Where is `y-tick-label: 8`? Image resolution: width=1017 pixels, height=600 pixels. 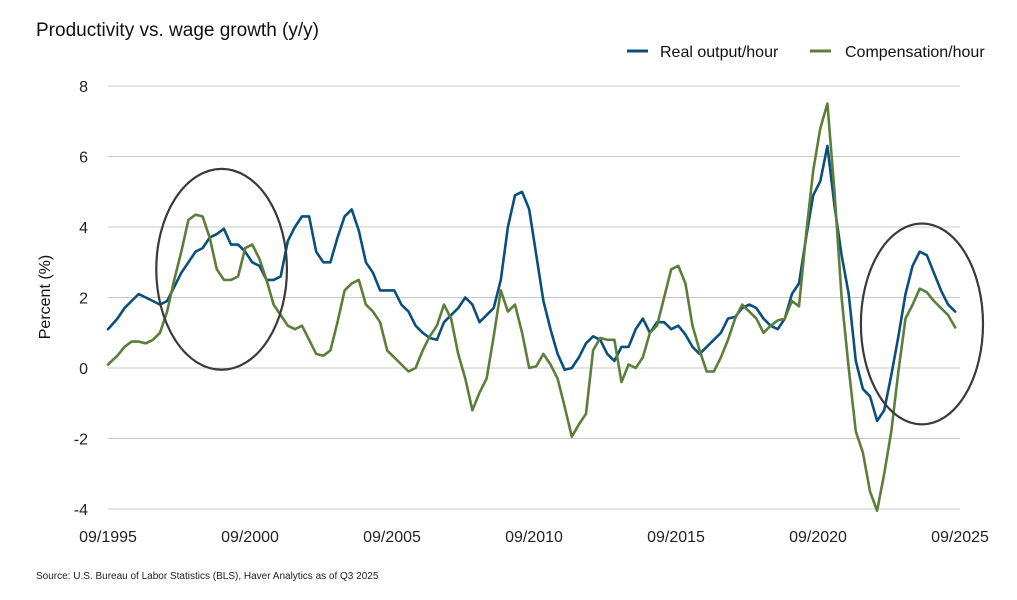 y-tick-label: 8 is located at coordinates (83, 87).